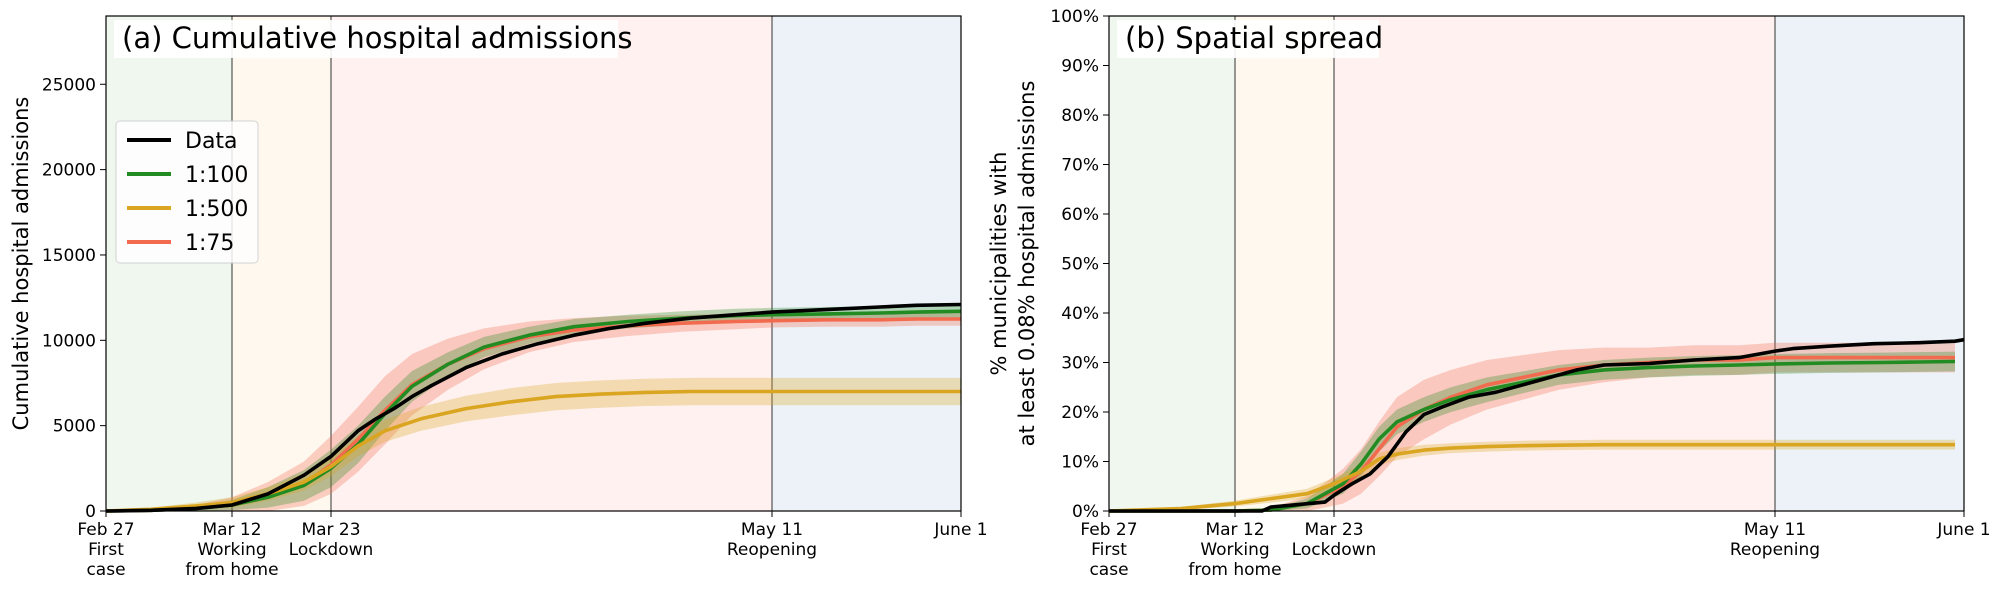 This screenshot has width=1990, height=589. I want to click on y-tick-label: 0, so click(90, 512).